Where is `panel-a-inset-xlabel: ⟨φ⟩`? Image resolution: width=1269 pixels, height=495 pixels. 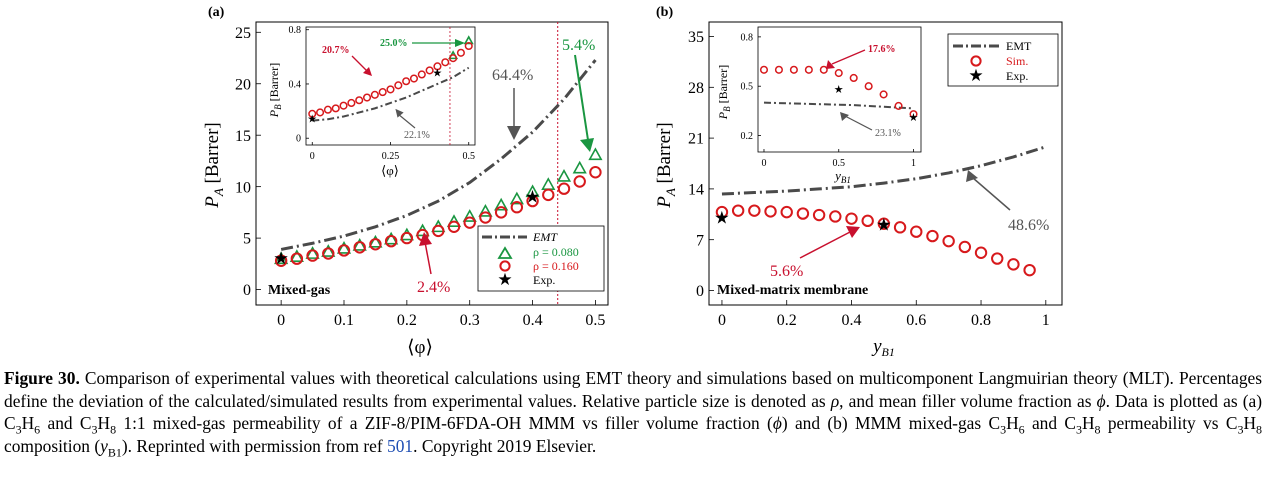 panel-a-inset-xlabel: ⟨φ⟩ is located at coordinates (390, 170).